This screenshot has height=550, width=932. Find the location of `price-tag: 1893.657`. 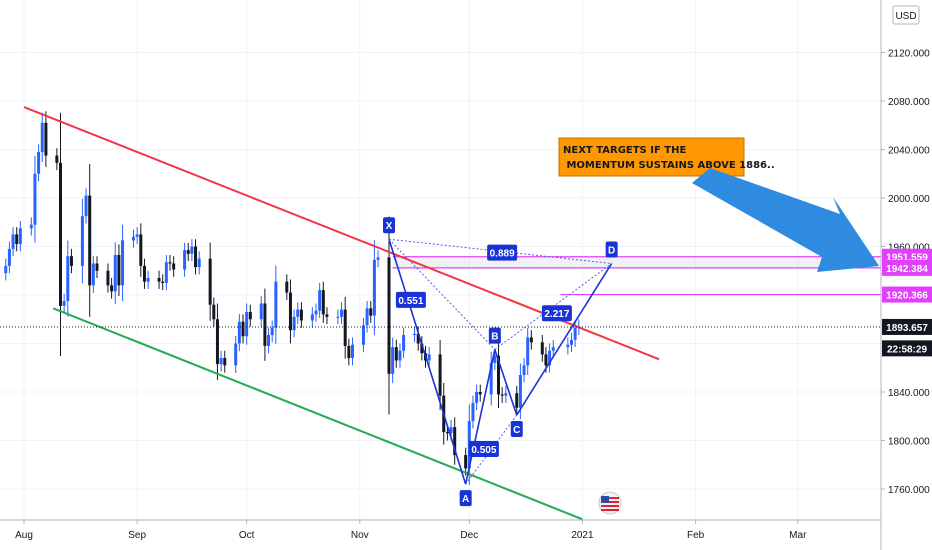

price-tag: 1893.657 is located at coordinates (907, 326).